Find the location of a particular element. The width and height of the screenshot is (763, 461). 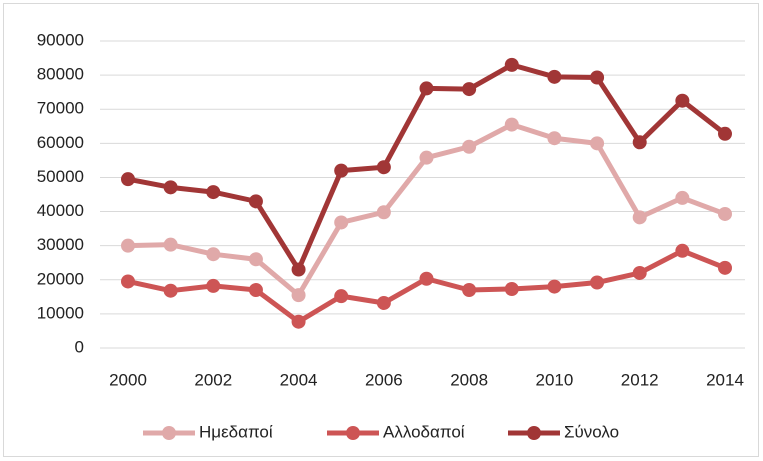

y-tick-label: 30000 is located at coordinates (60, 244).